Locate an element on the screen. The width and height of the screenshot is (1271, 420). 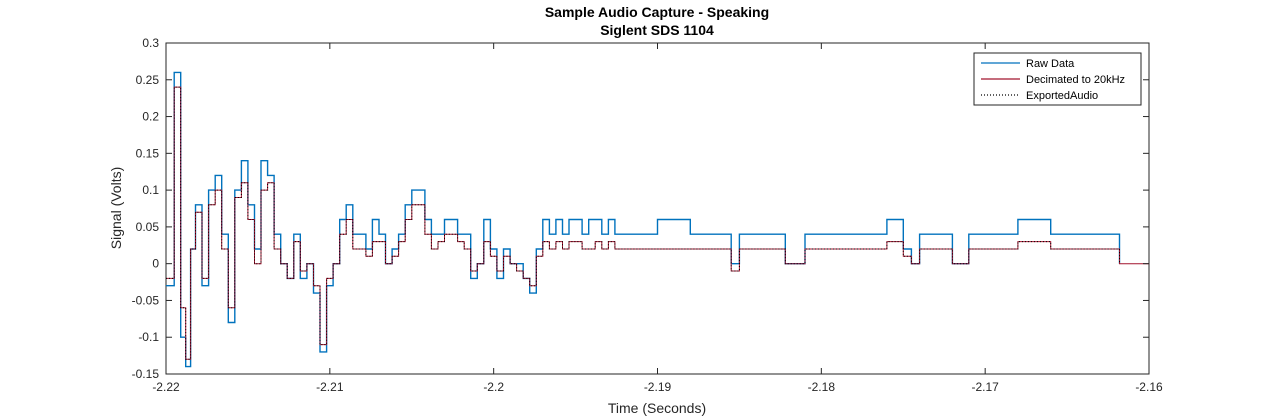
x-tick-label: -2.19 is located at coordinates (658, 387).